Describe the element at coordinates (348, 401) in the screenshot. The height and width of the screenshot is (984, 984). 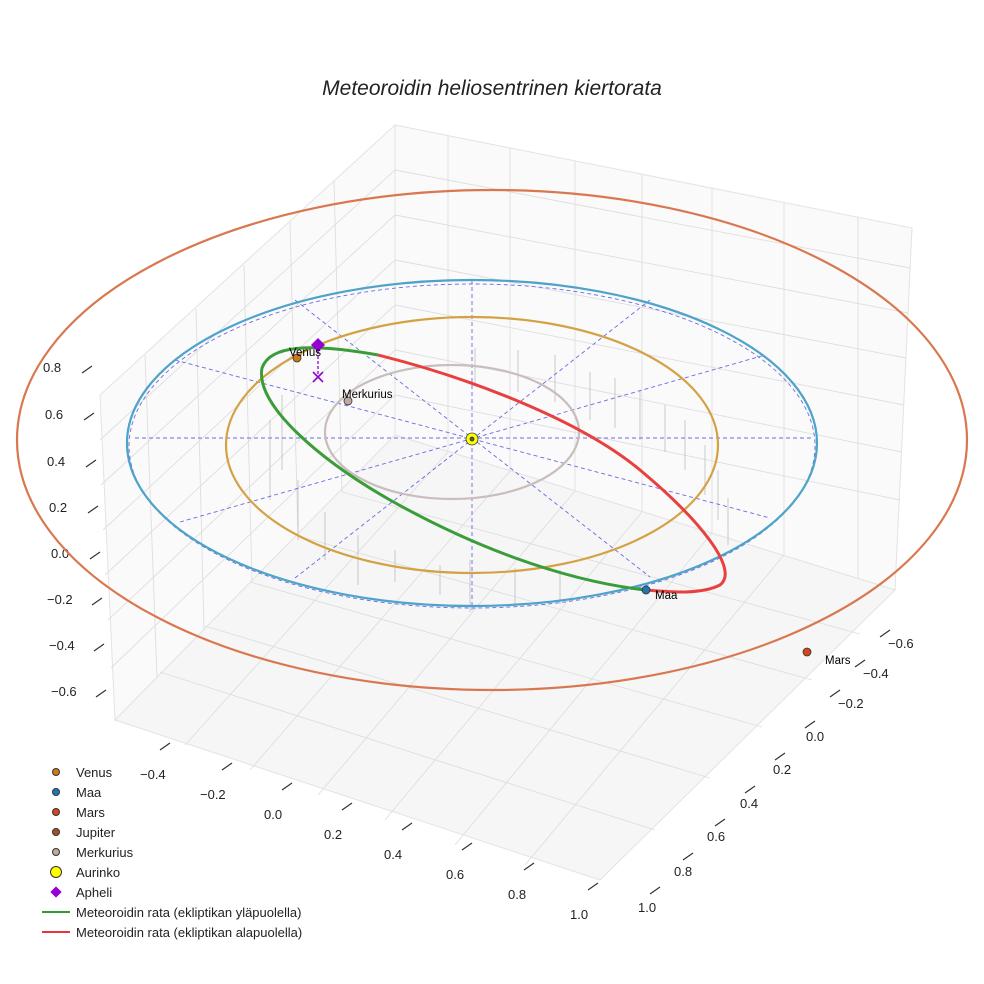
I see `merkurius-point` at that location.